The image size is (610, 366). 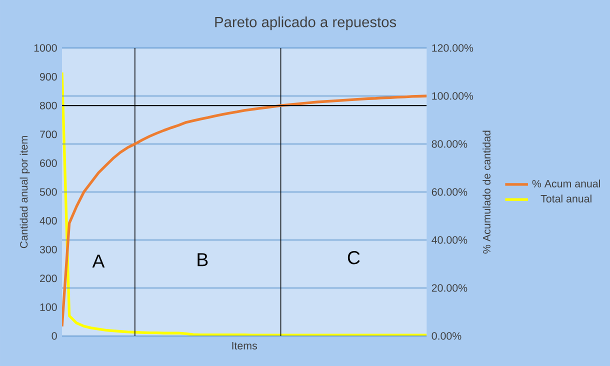 What do you see at coordinates (48, 192) in the screenshot?
I see `y-tick-label: 500` at bounding box center [48, 192].